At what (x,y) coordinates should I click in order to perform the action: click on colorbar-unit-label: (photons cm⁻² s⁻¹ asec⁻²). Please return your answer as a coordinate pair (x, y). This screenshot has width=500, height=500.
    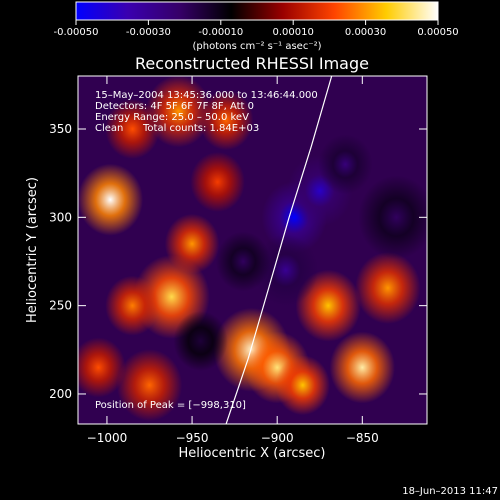
    Looking at the image, I should click on (256, 46).